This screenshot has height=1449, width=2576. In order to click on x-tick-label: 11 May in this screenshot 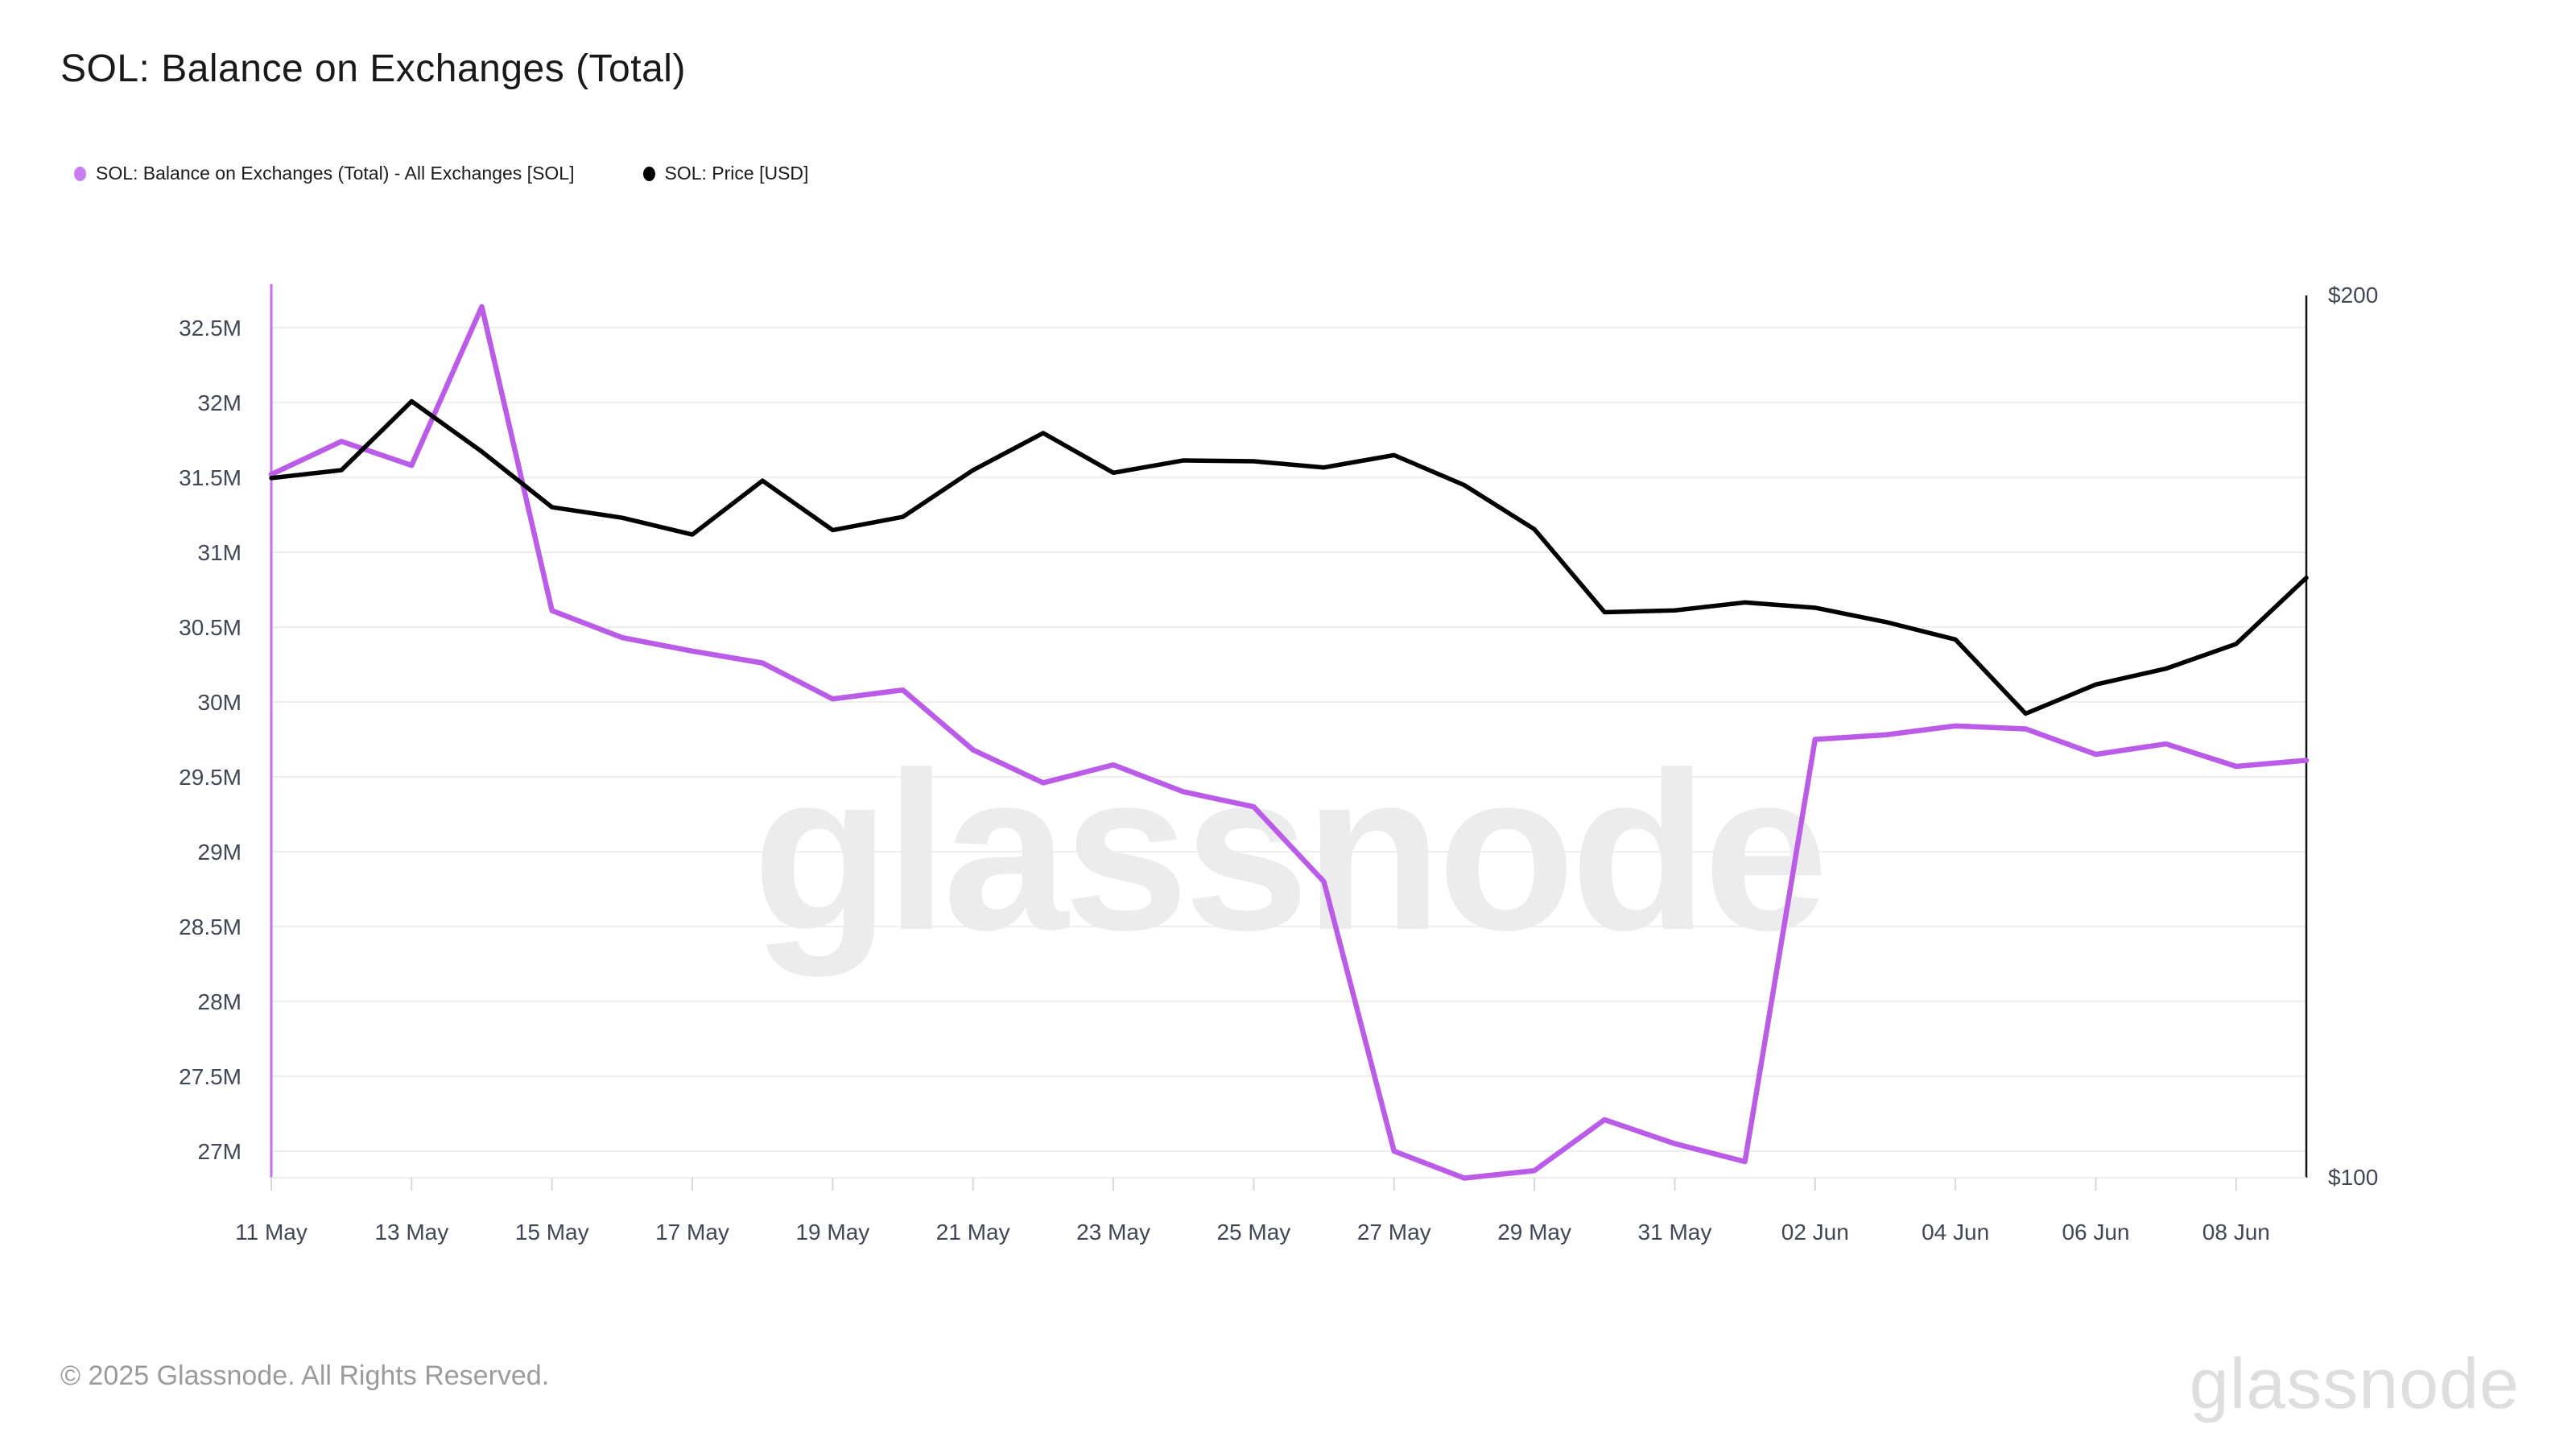, I will do `click(271, 1232)`.